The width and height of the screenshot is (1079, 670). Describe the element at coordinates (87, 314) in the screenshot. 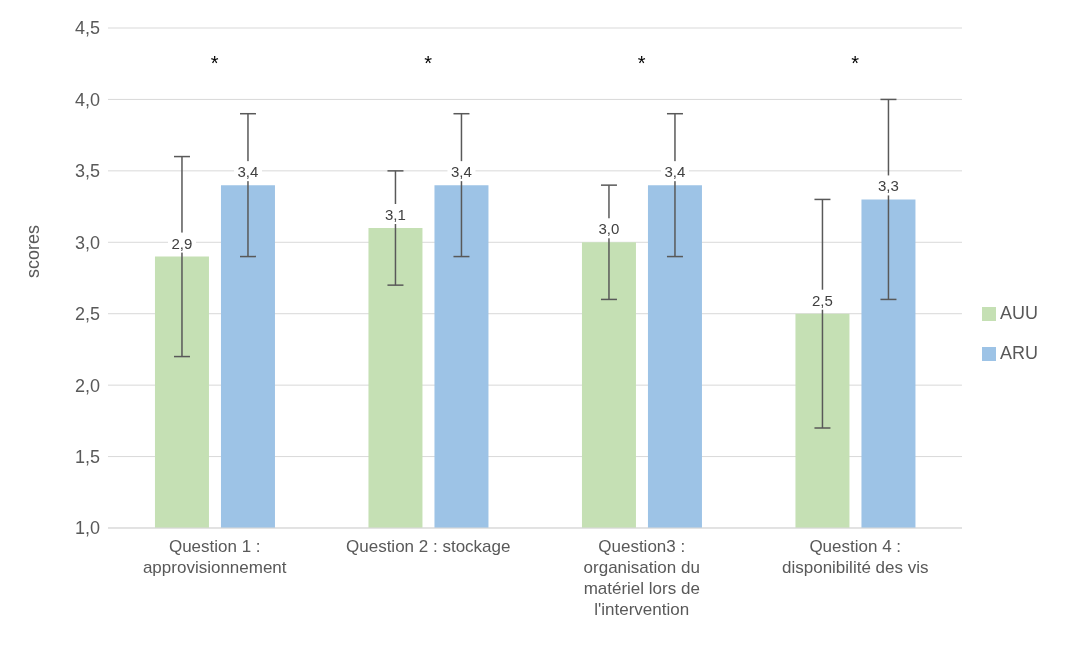

I see `y-tick-label: 2,5` at that location.